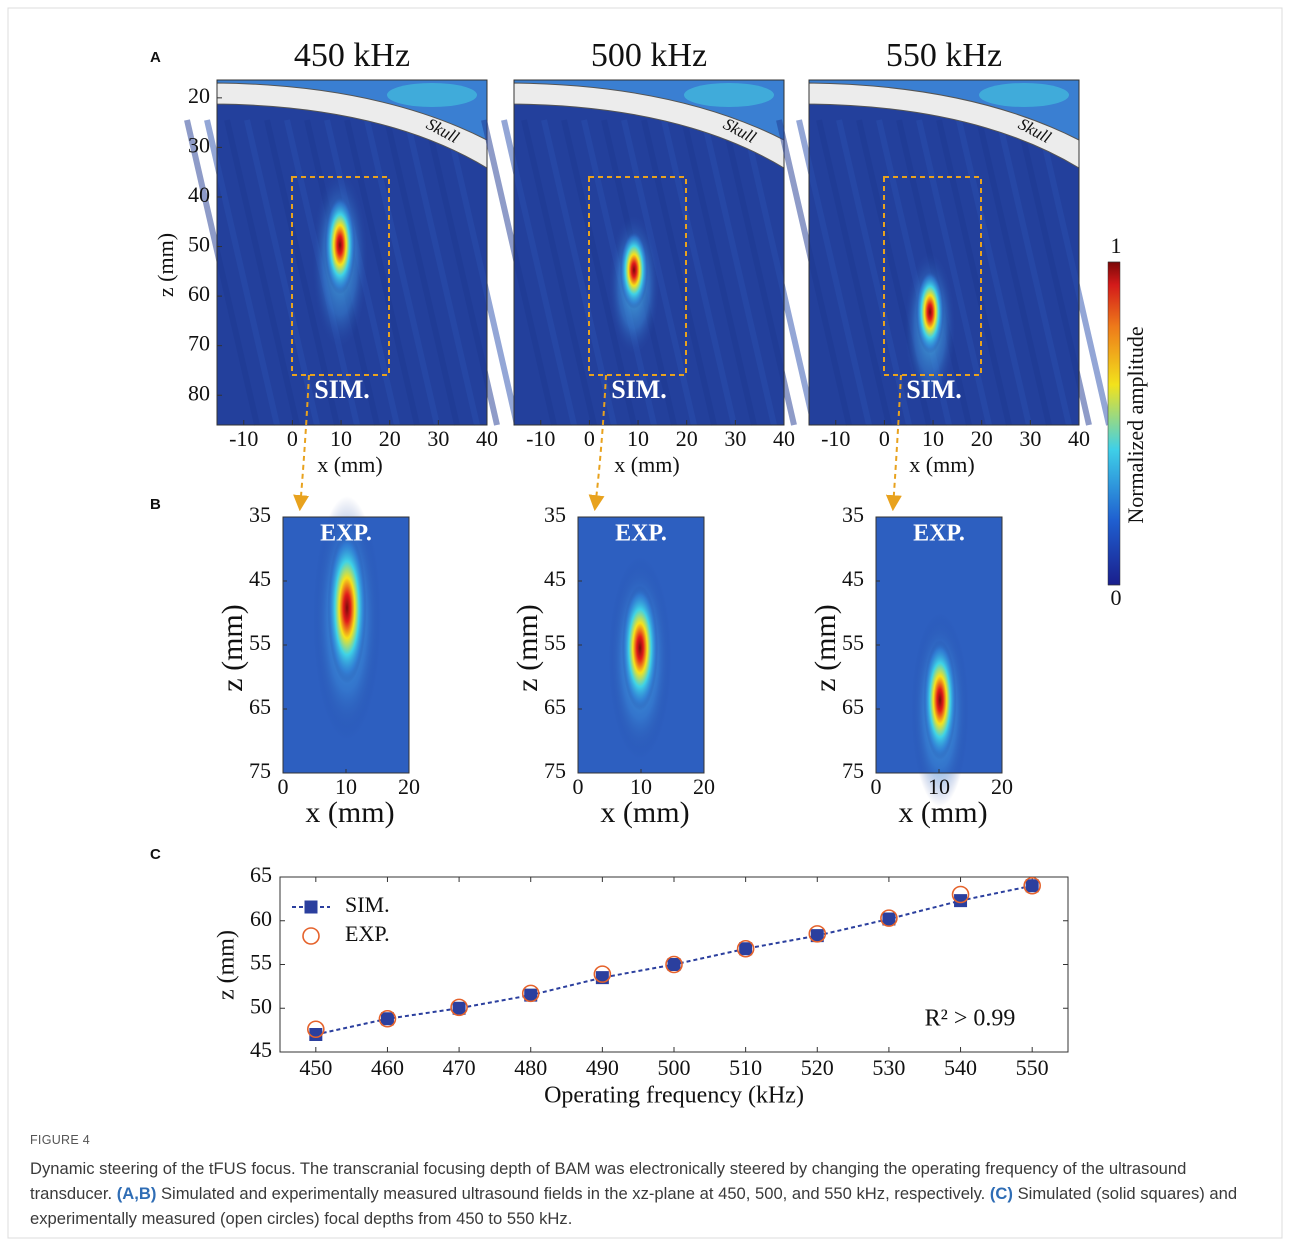  Describe the element at coordinates (1001, 1193) in the screenshot. I see `panel-reference: (C)` at that location.